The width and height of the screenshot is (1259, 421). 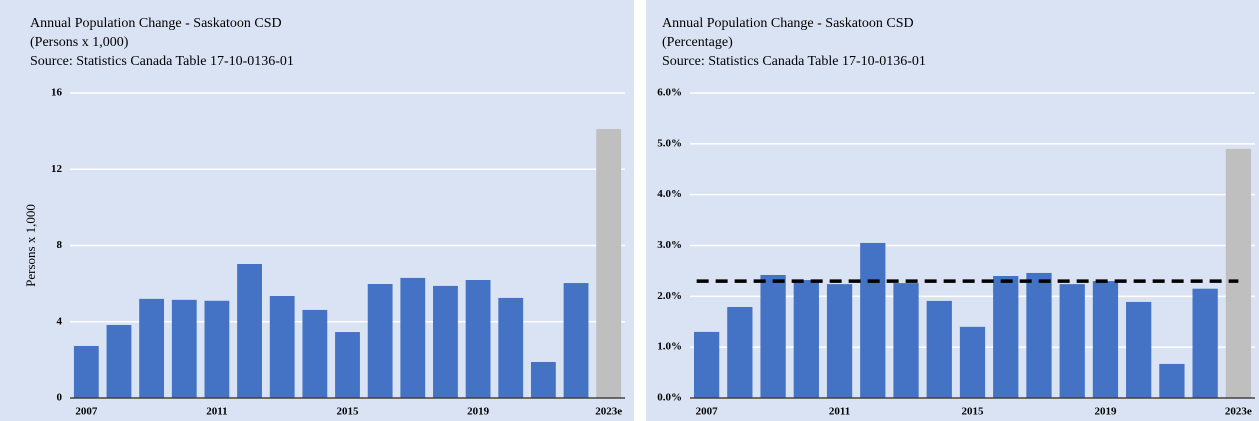 What do you see at coordinates (697, 42) in the screenshot?
I see `chart-subtitle: (Percentage)` at bounding box center [697, 42].